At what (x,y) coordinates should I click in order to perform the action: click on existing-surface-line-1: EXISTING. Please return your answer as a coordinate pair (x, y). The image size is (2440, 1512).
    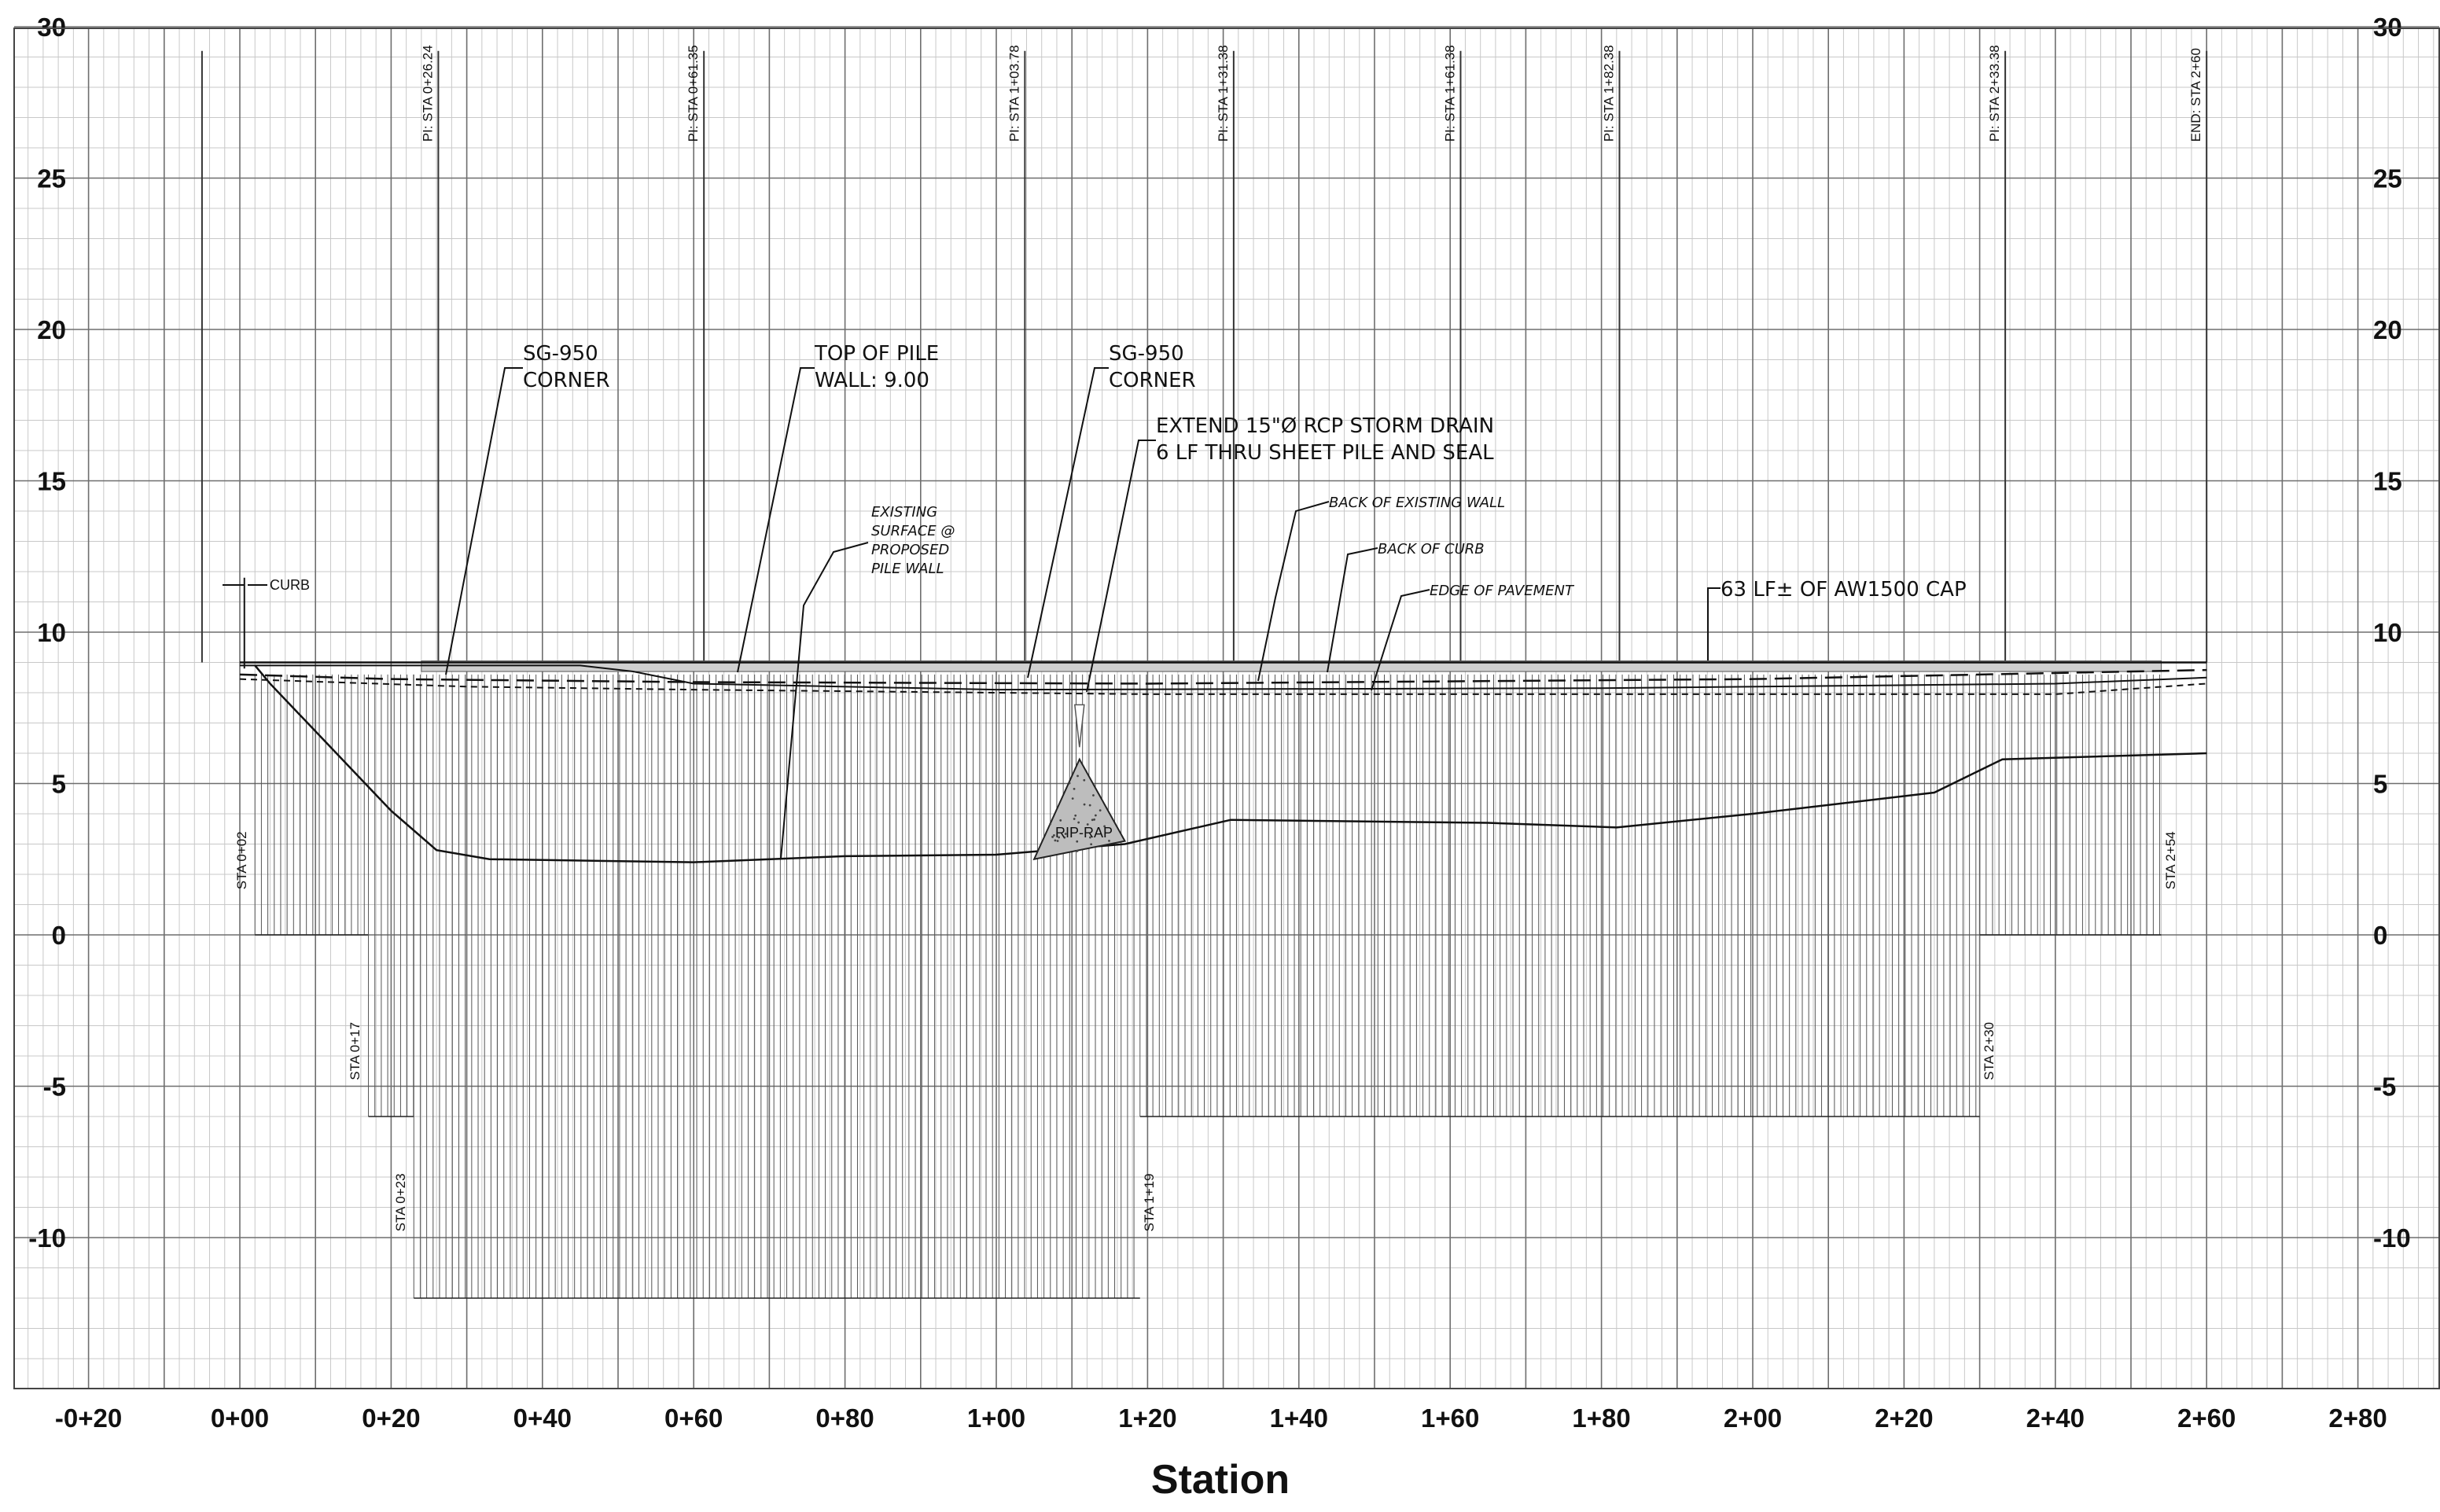
    Looking at the image, I should click on (904, 512).